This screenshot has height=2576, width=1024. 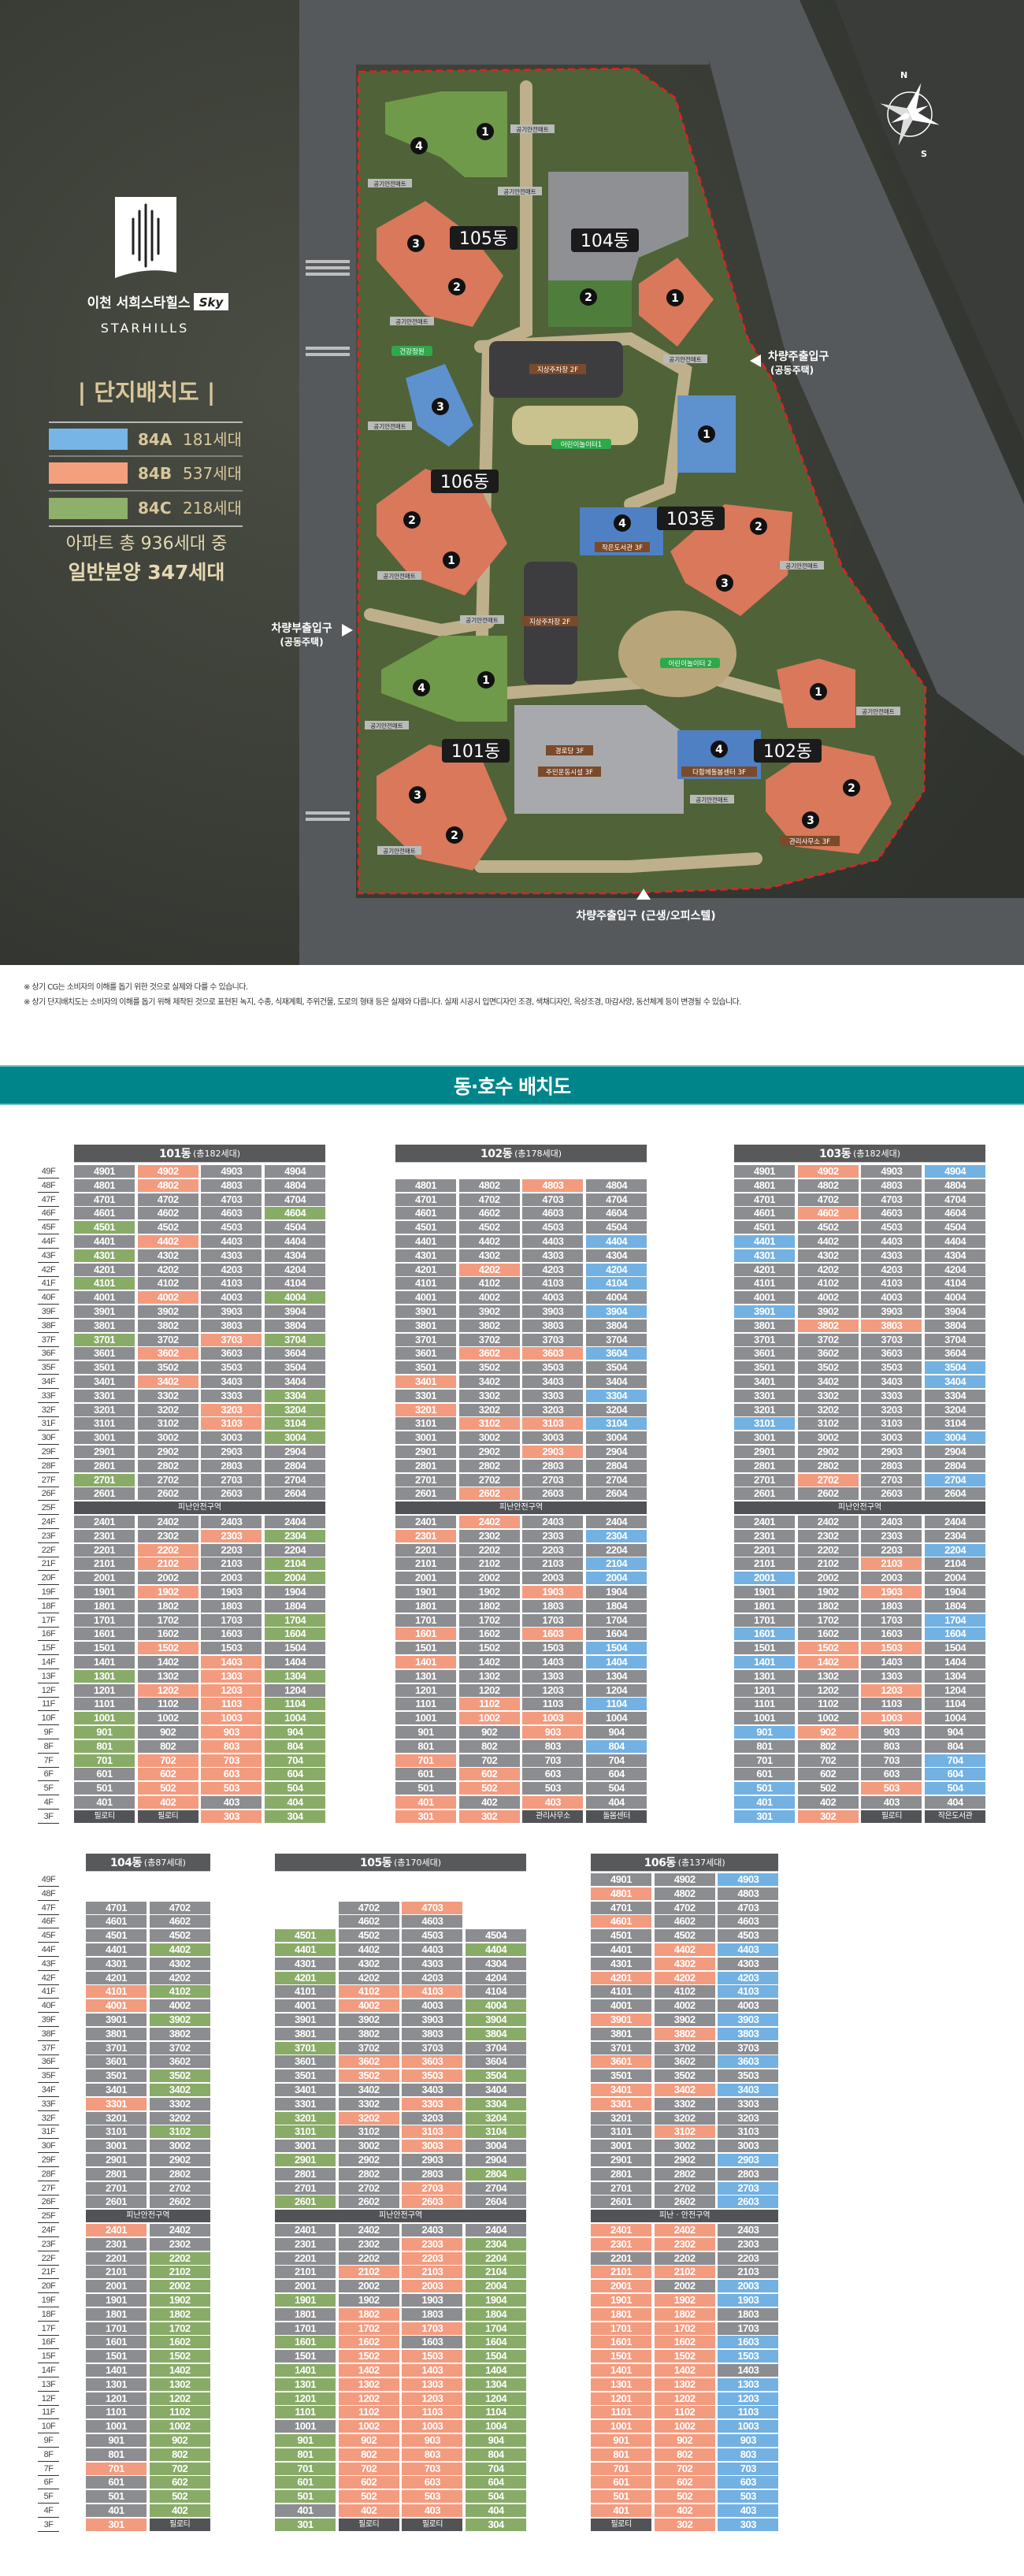 I want to click on unit-cell: 1902, so click(x=489, y=1592).